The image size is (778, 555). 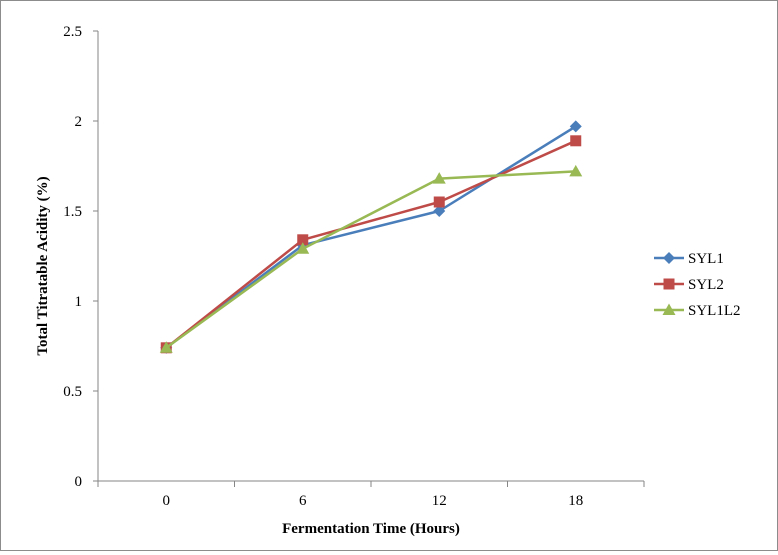 I want to click on y-tick-label: 2.5, so click(x=72, y=32).